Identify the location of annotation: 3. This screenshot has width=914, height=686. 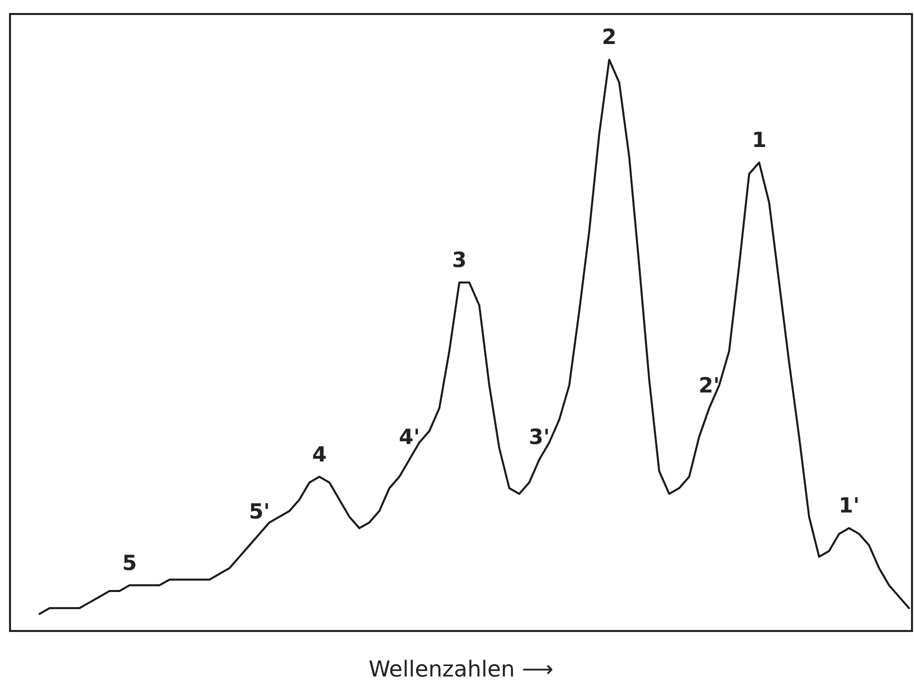
(459, 260).